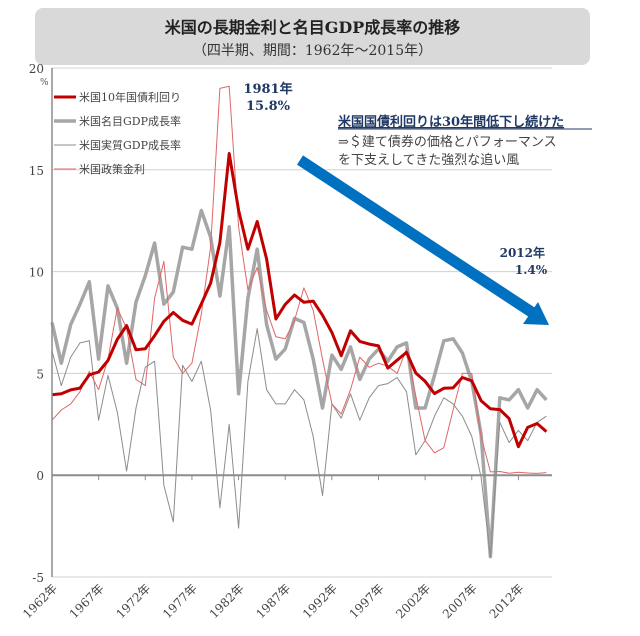 This screenshot has height=636, width=640. Describe the element at coordinates (130, 145) in the screenshot. I see `legend-label: 米国実質GDP成長率` at that location.